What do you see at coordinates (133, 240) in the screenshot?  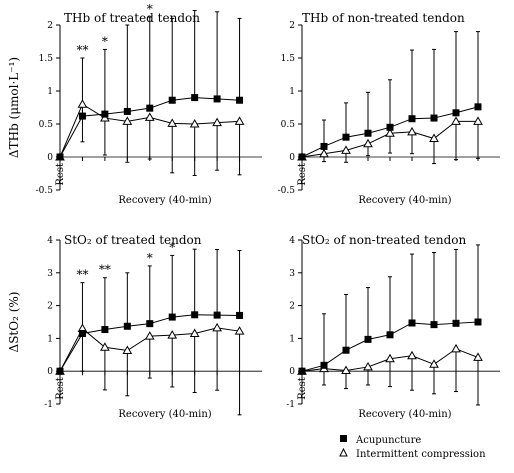 I see `chart-title: StO₂ of treated tendon` at bounding box center [133, 240].